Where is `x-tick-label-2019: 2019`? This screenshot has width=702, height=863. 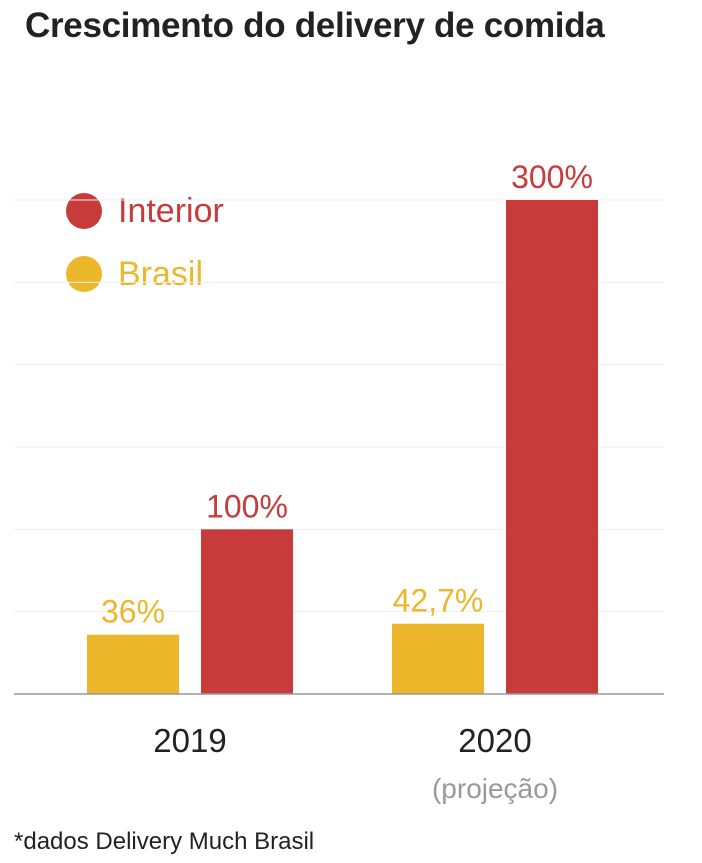
x-tick-label-2019: 2019 is located at coordinates (189, 740).